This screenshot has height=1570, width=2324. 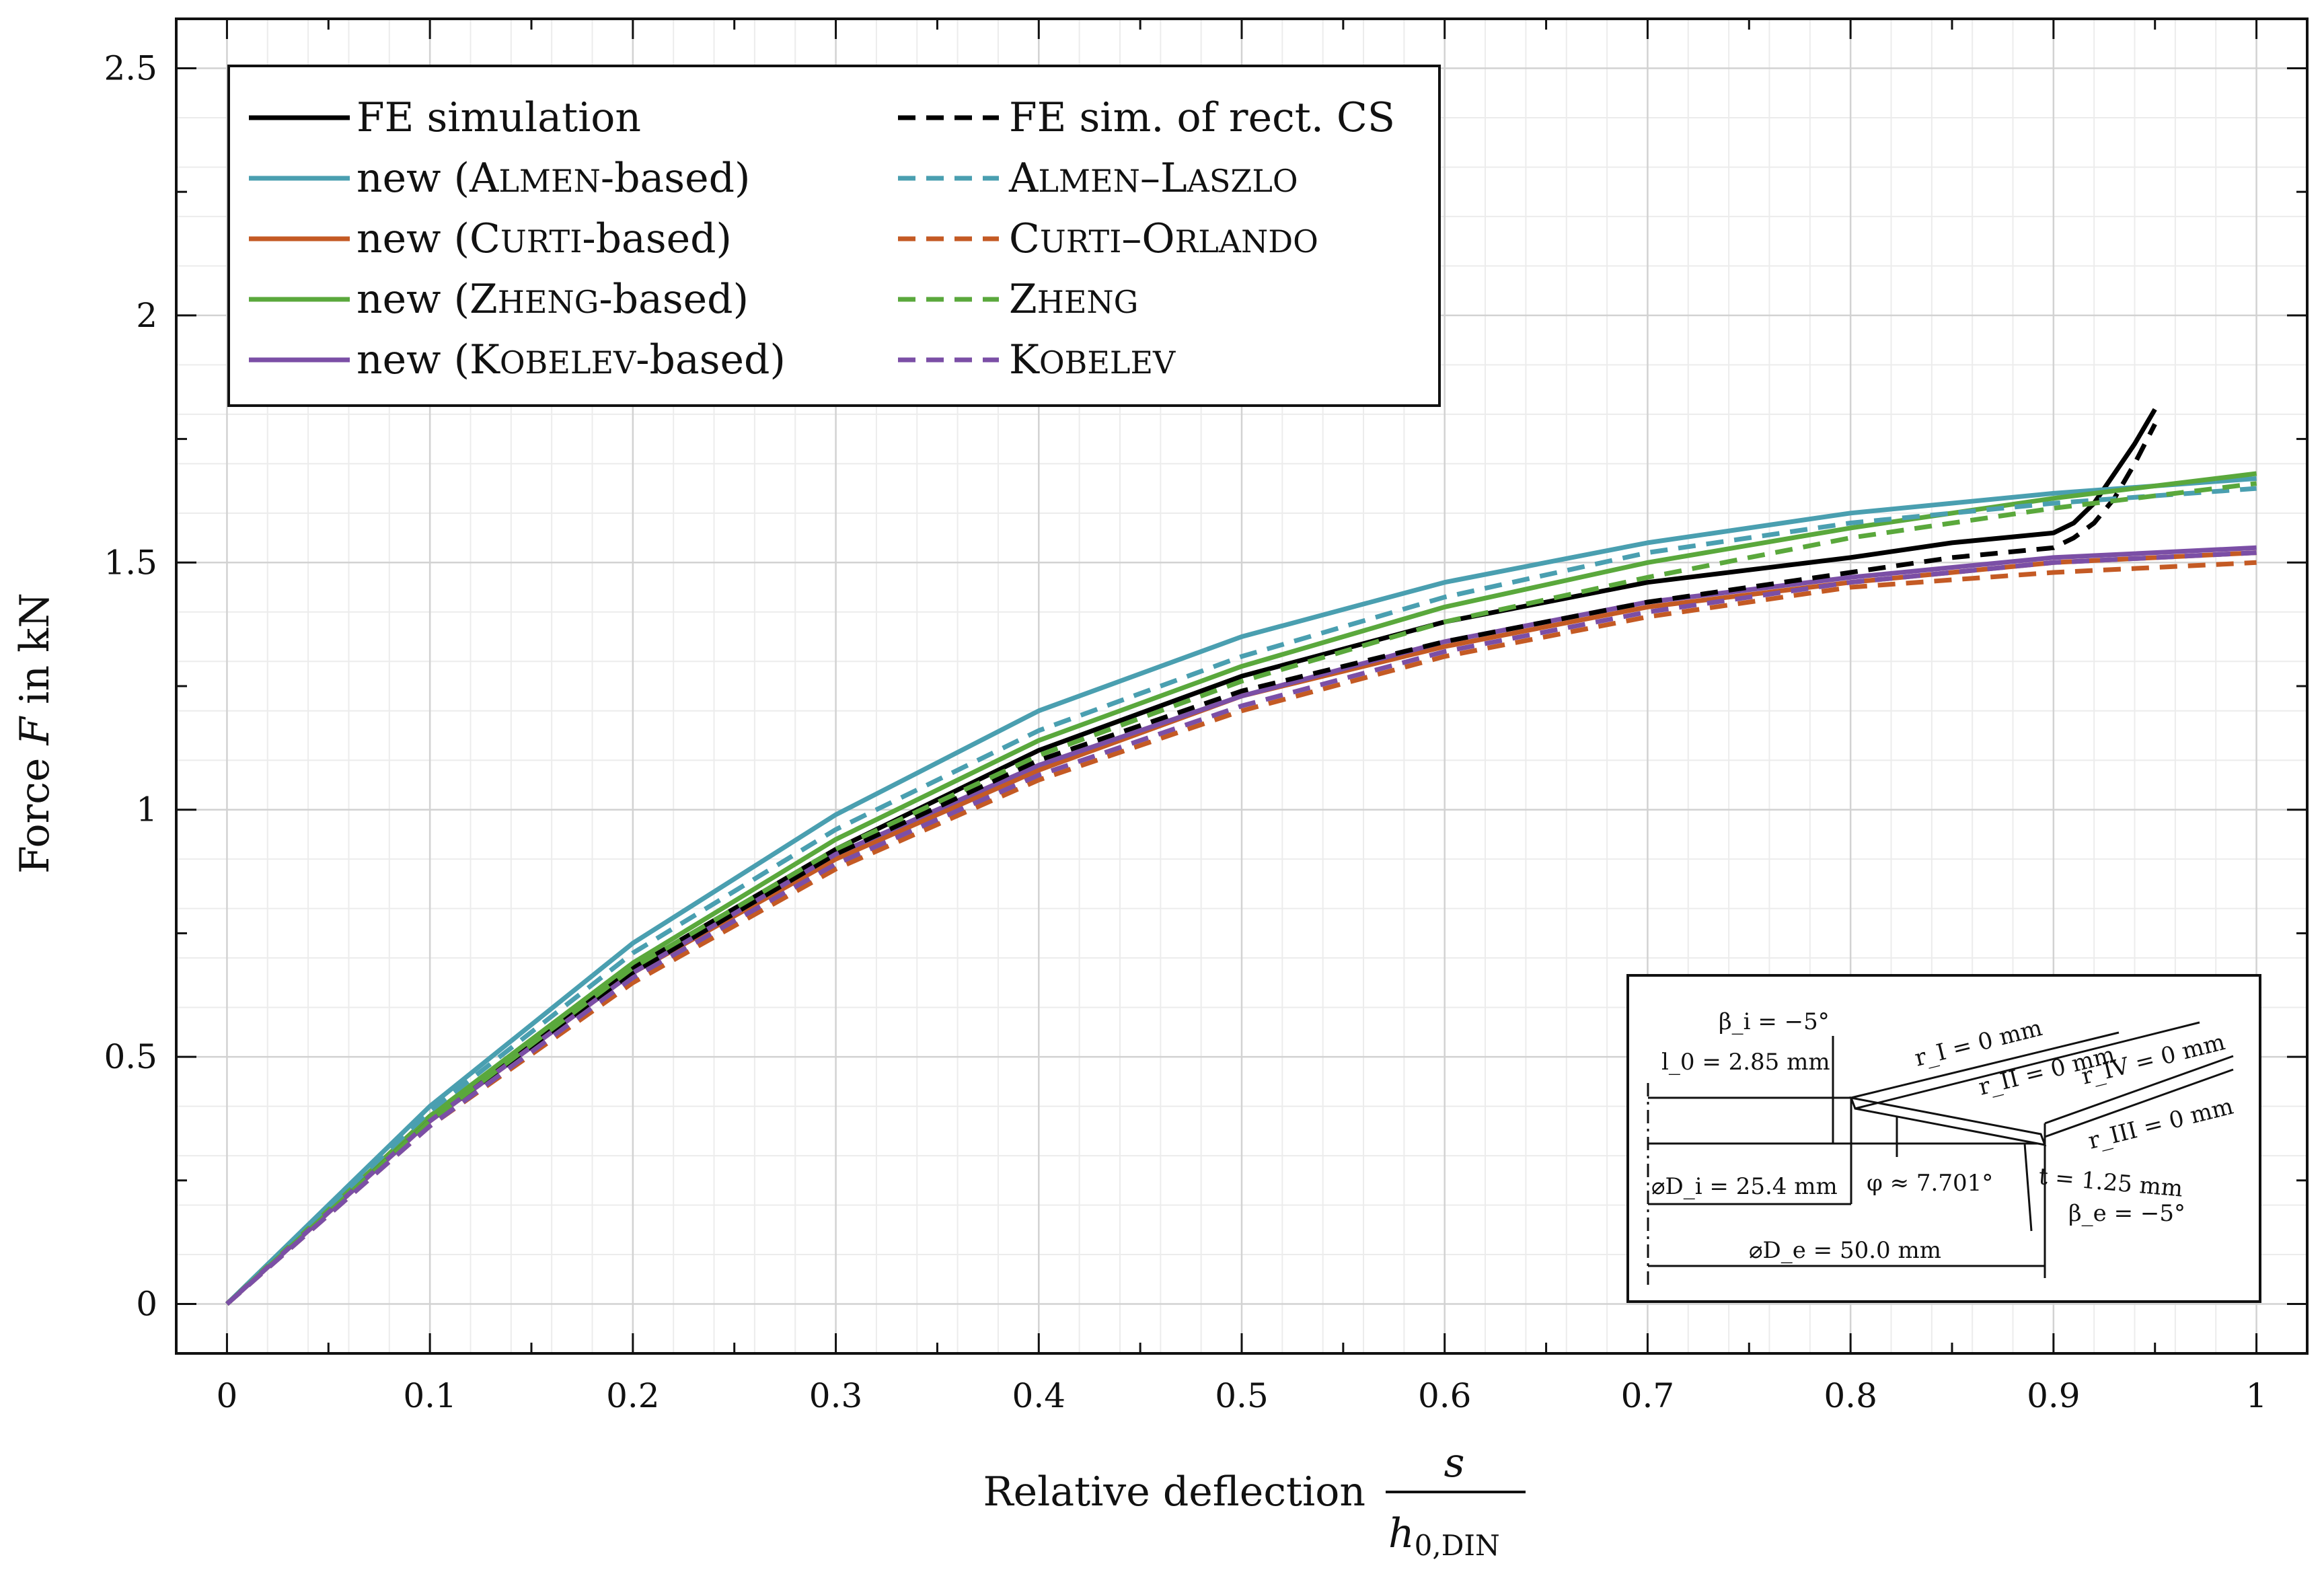 I want to click on x-tick-label: 0.8, so click(x=1850, y=1395).